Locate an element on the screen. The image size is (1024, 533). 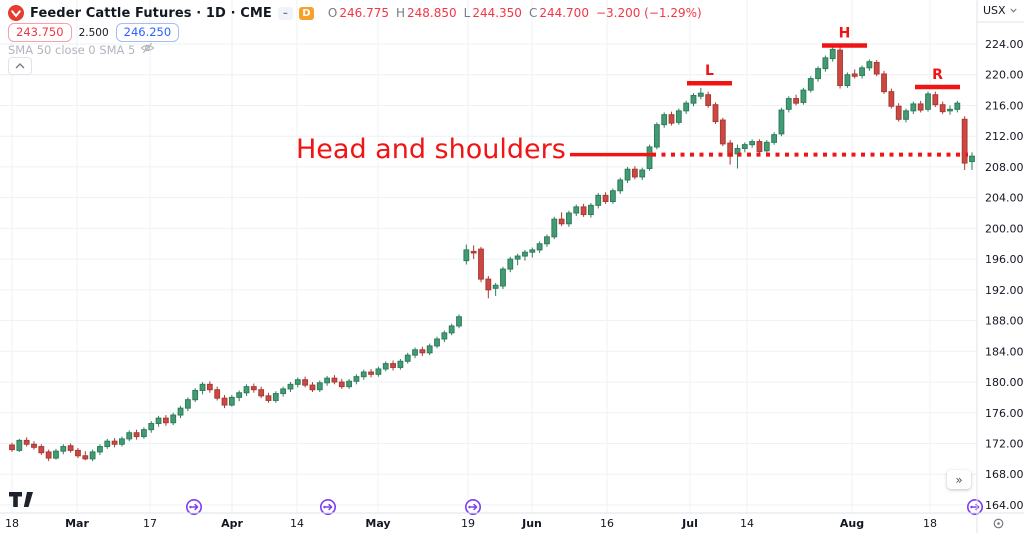
low-label: L is located at coordinates (467, 13).